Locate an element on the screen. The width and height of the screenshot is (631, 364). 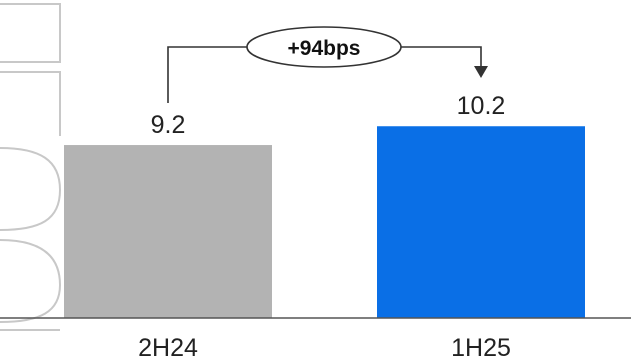
change-bubble is located at coordinates (324, 47).